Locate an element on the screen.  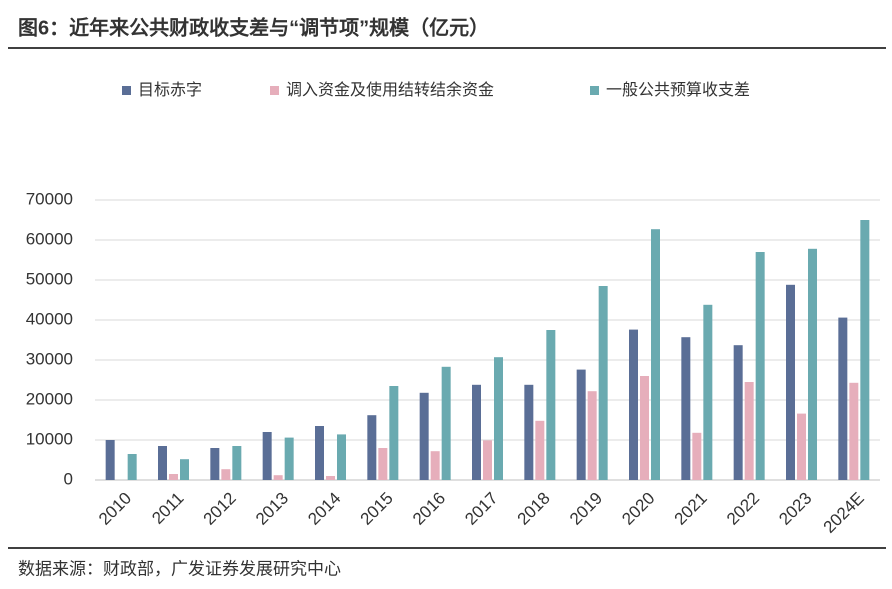
x-tick-label: 2010 is located at coordinates (115, 509).